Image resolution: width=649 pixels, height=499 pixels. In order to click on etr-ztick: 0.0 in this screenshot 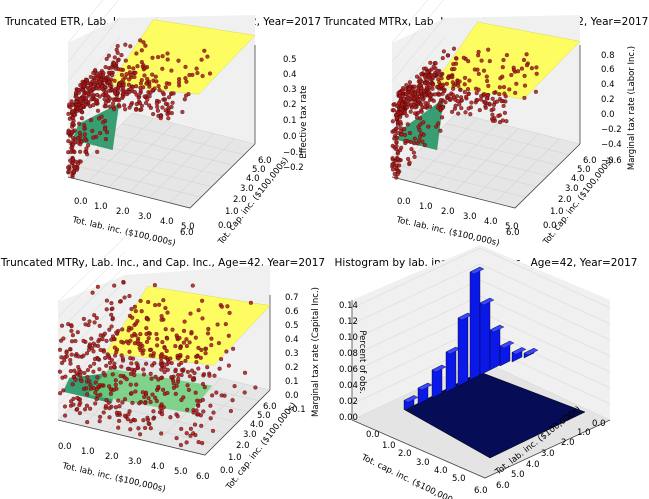, I will do `click(290, 137)`.